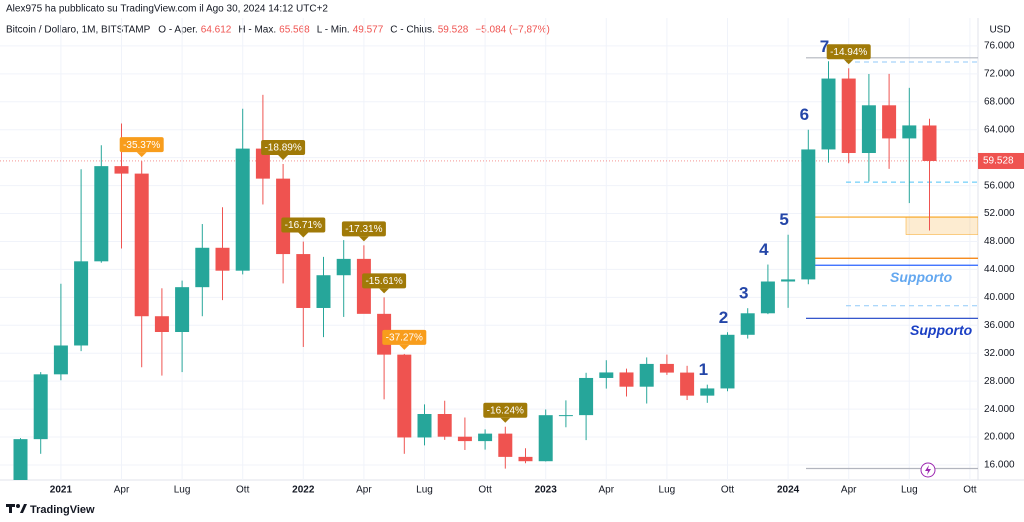  What do you see at coordinates (999, 297) in the screenshot?
I see `y-tick-label: 40.000` at bounding box center [999, 297].